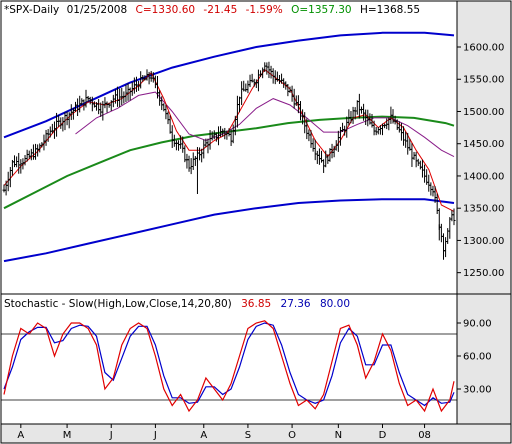  What do you see at coordinates (67, 435) in the screenshot?
I see `date-tick-label: M` at bounding box center [67, 435].